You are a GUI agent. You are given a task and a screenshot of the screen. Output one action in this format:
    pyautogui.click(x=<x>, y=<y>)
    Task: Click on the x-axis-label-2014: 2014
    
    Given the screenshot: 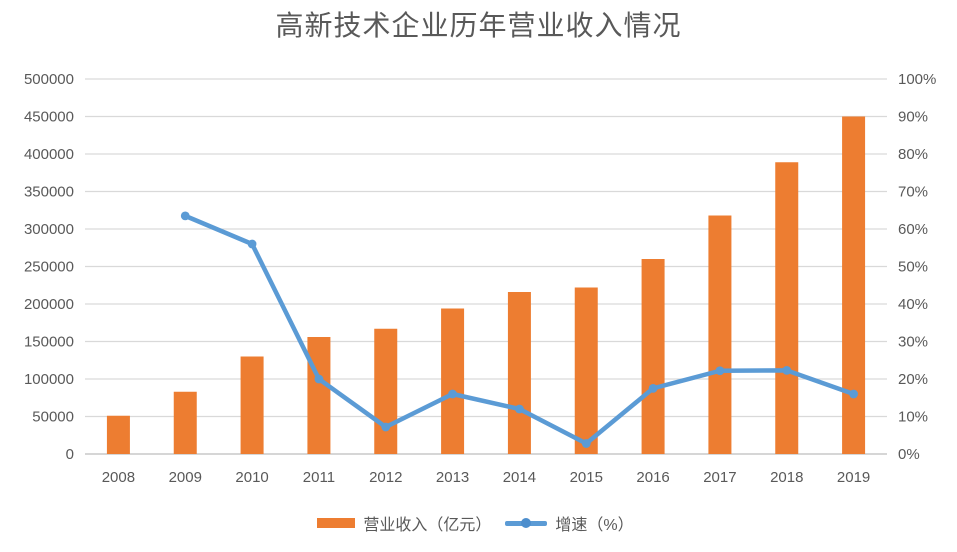 What is the action you would take?
    pyautogui.click(x=519, y=477)
    